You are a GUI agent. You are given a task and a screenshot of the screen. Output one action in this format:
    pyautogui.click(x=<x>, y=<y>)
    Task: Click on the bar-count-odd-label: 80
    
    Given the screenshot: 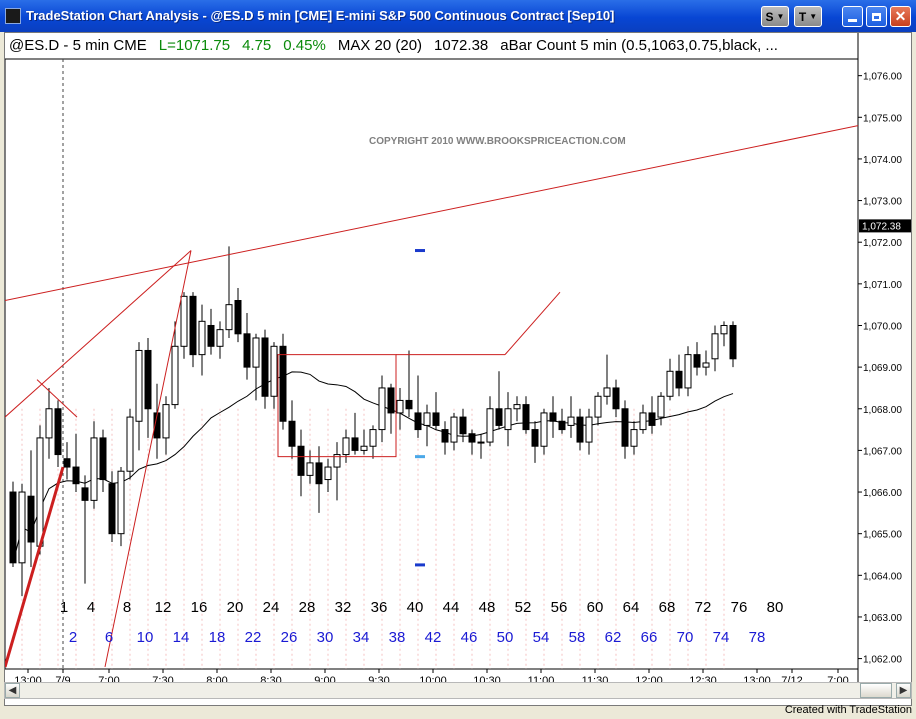 What is the action you would take?
    pyautogui.click(x=775, y=607)
    